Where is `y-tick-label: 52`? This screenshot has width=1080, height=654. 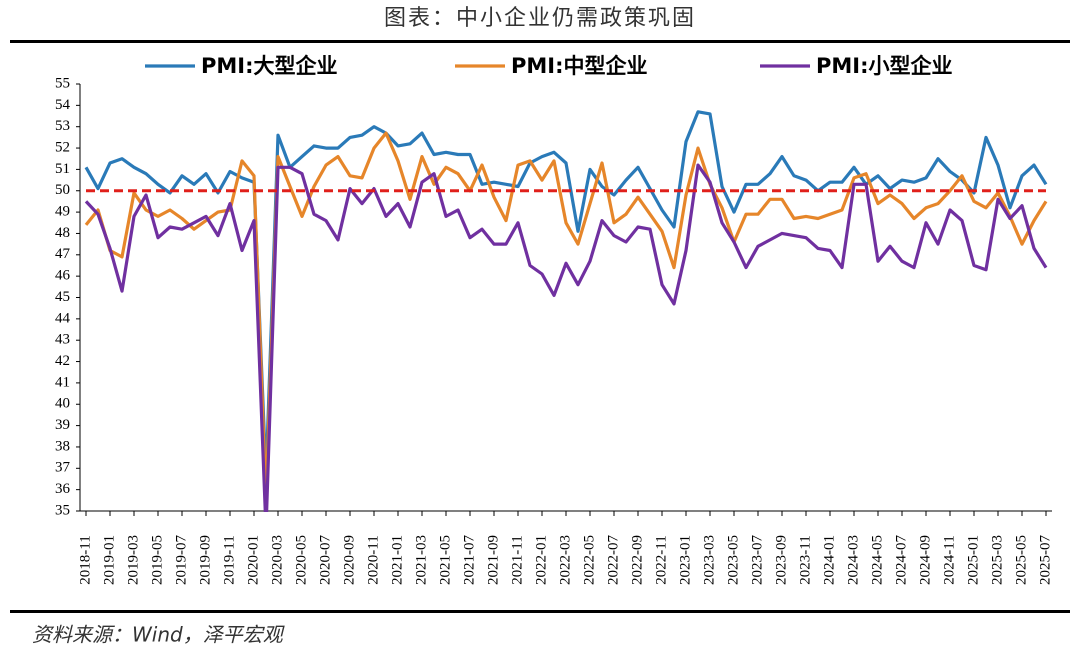 y-tick-label: 52 is located at coordinates (62, 147).